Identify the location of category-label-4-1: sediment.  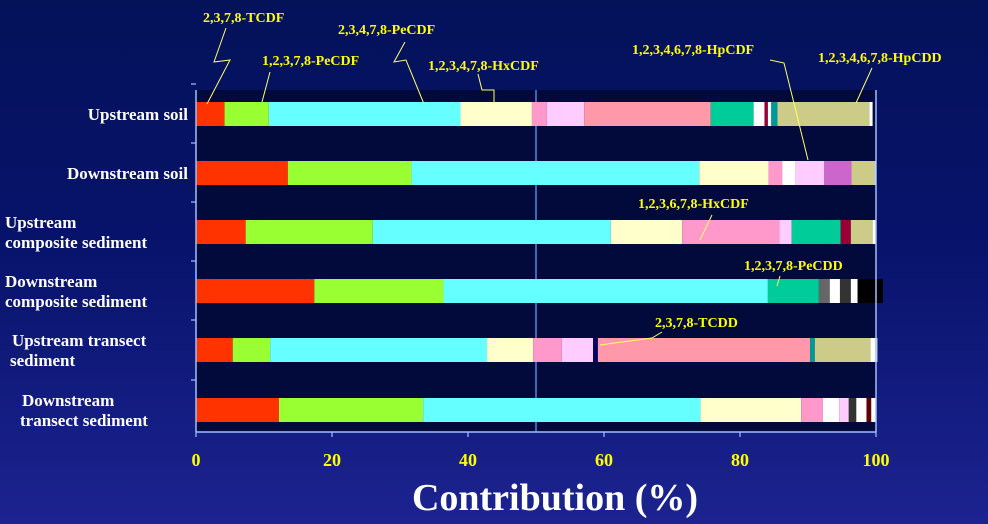
(43, 360).